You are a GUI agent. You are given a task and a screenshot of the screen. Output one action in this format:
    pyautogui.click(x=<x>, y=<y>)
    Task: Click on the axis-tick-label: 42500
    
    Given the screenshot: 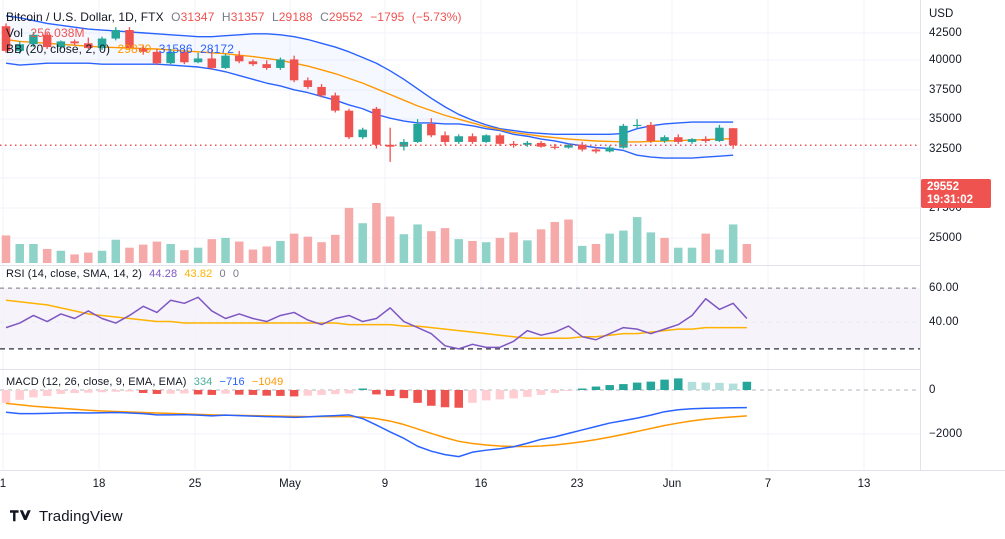 What is the action you would take?
    pyautogui.click(x=945, y=33)
    